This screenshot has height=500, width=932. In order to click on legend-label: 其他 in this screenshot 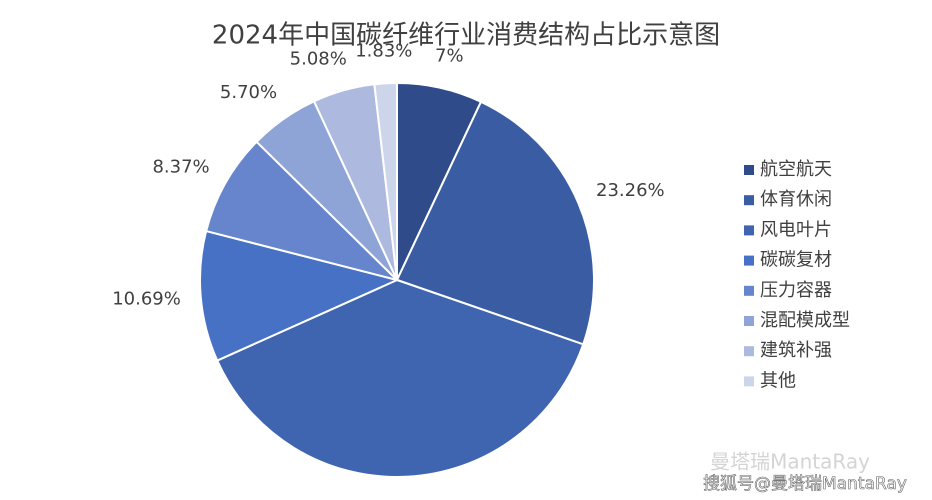, I will do `click(778, 380)`.